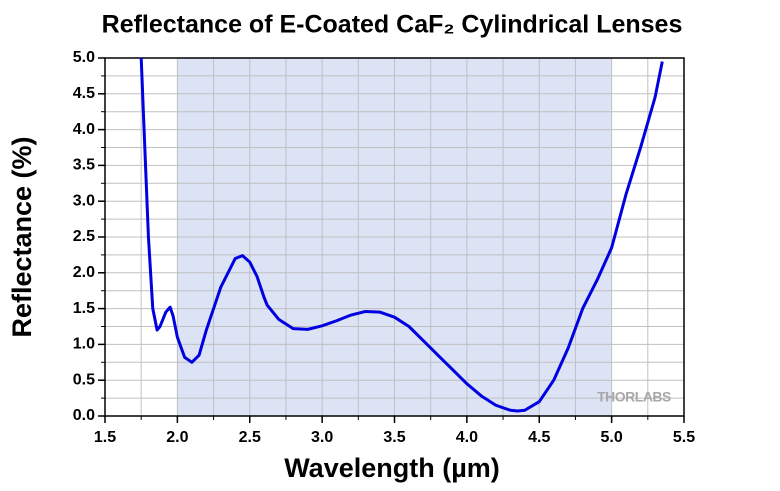 The image size is (780, 491). I want to click on x-tick-label: 2.5, so click(250, 437).